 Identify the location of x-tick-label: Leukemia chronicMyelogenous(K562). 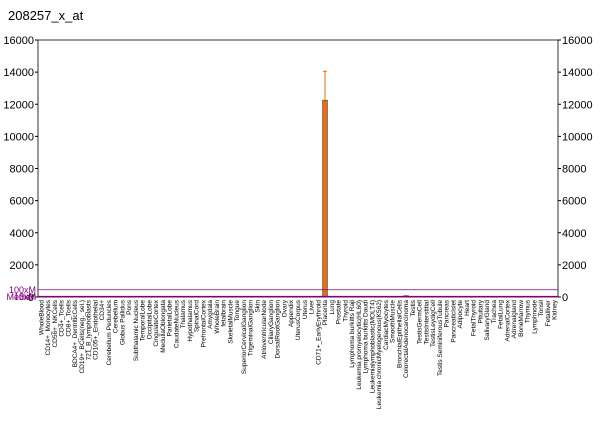
(379, 354).